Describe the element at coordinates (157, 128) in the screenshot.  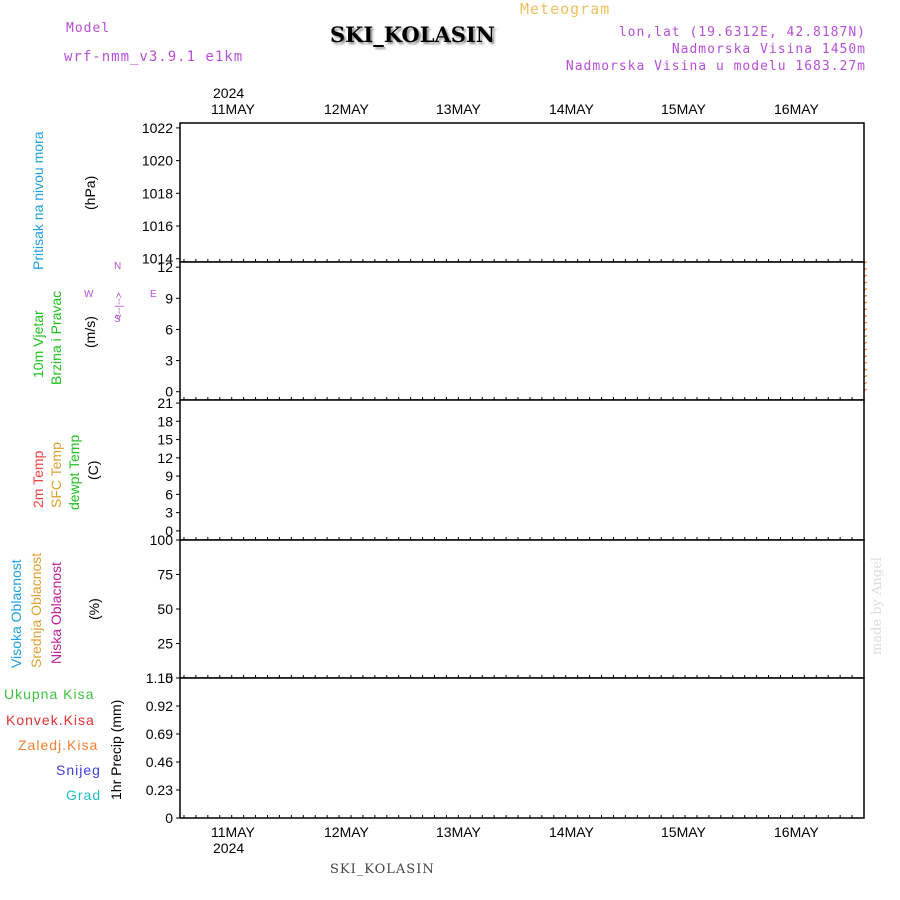
I see `y-tick-label: 1022` at that location.